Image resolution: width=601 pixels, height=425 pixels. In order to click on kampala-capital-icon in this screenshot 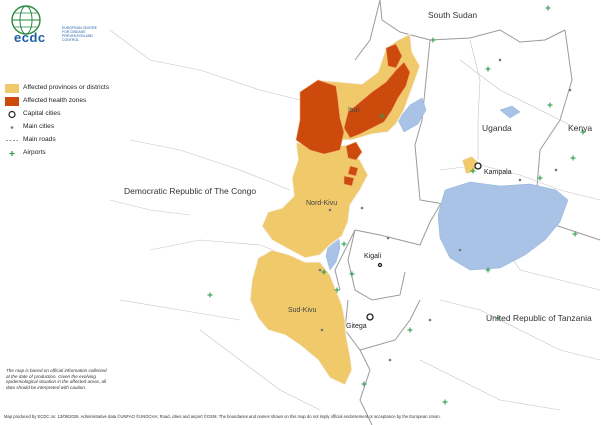, I will do `click(478, 166)`.